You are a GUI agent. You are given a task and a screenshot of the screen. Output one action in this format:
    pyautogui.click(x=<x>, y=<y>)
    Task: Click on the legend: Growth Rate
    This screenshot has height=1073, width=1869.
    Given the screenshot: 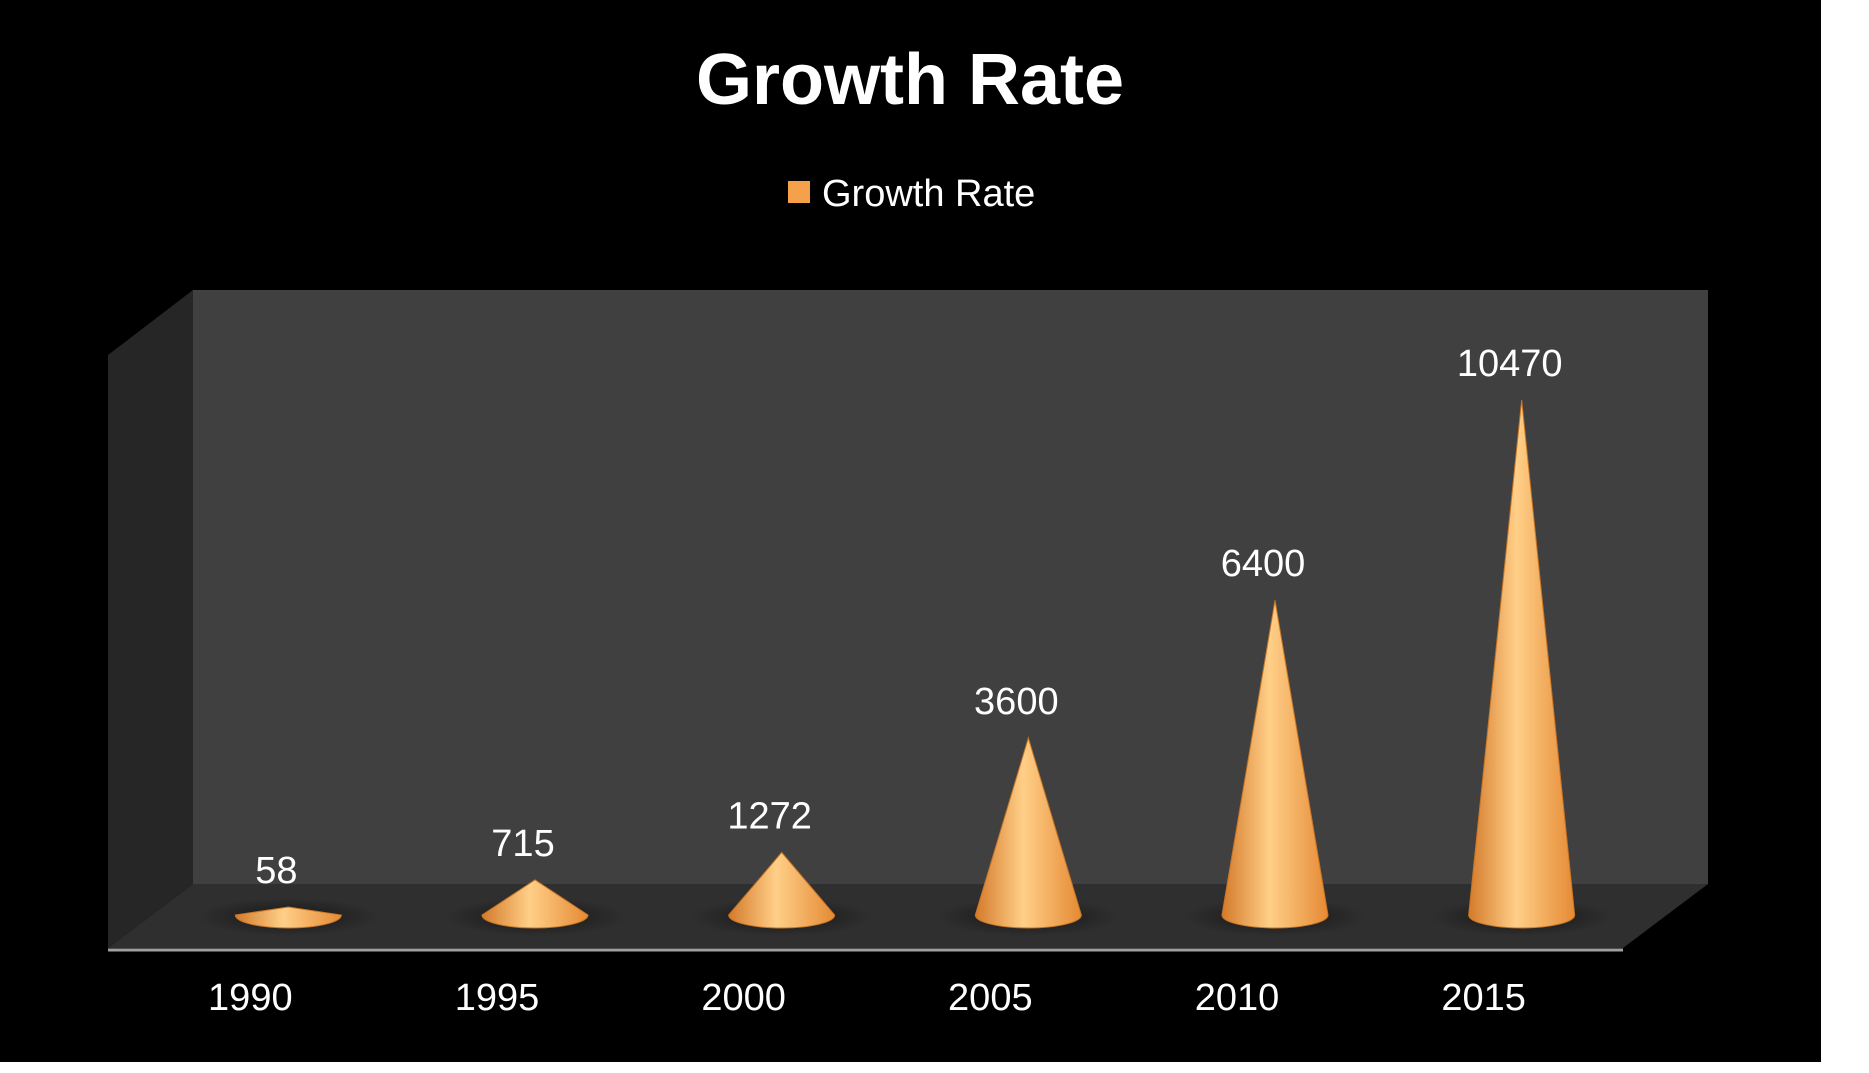 What is the action you would take?
    pyautogui.click(x=911, y=194)
    